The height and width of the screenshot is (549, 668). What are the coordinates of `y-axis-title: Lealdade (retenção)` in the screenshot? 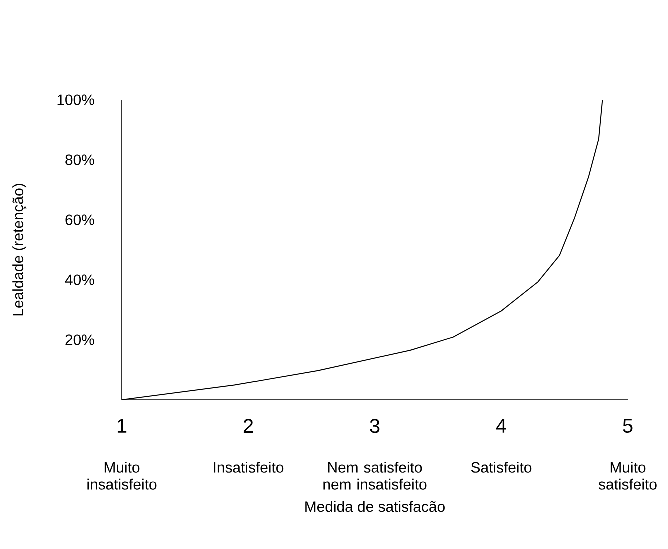 It's located at (19, 250).